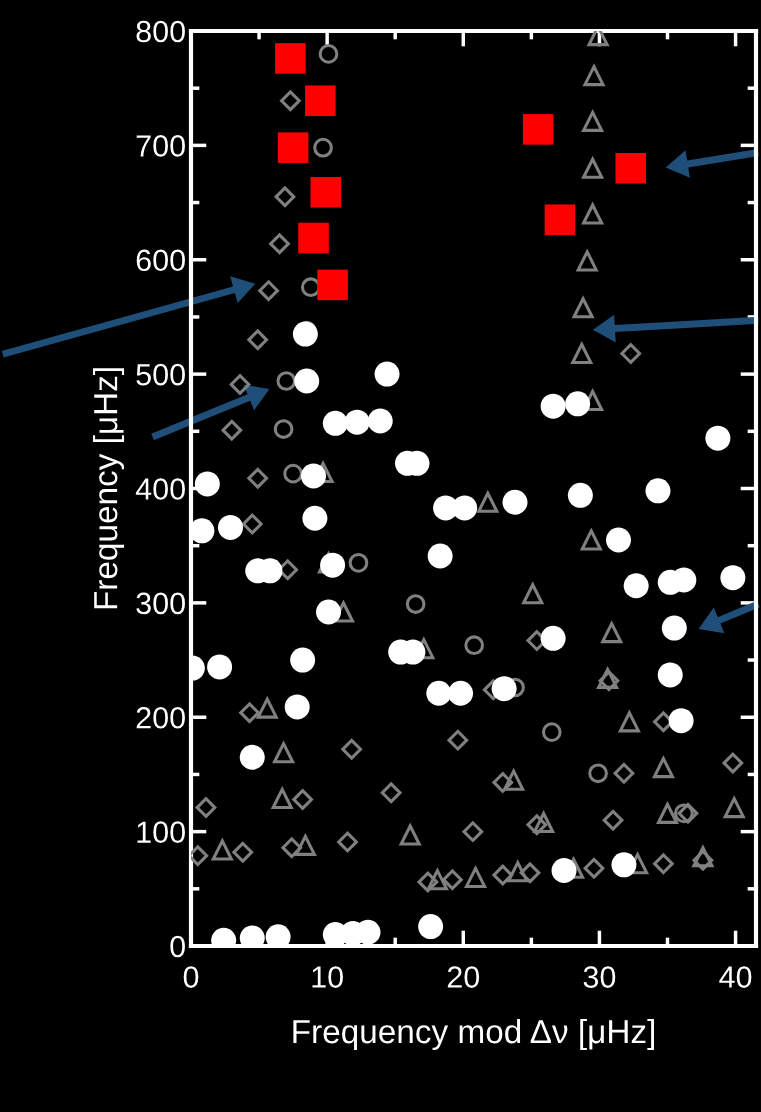  Describe the element at coordinates (191, 977) in the screenshot. I see `x-tick-label: 0` at that location.